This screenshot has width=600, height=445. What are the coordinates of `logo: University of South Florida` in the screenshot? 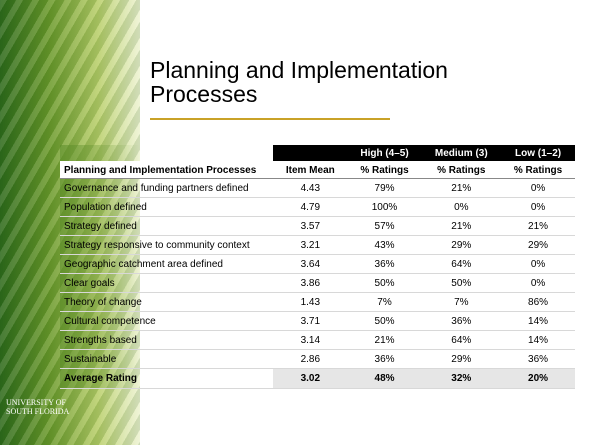 It's located at (37, 407).